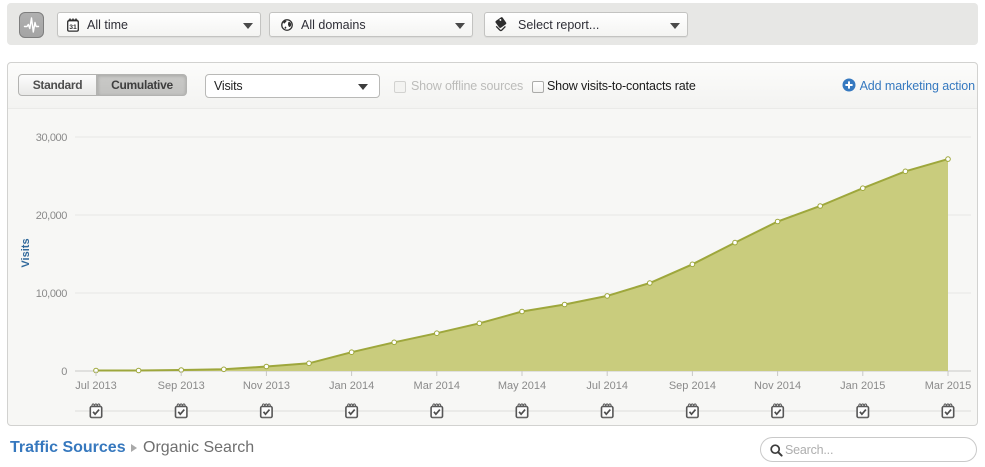 The image size is (985, 467). I want to click on svg-text: Jan 2015, so click(862, 386).